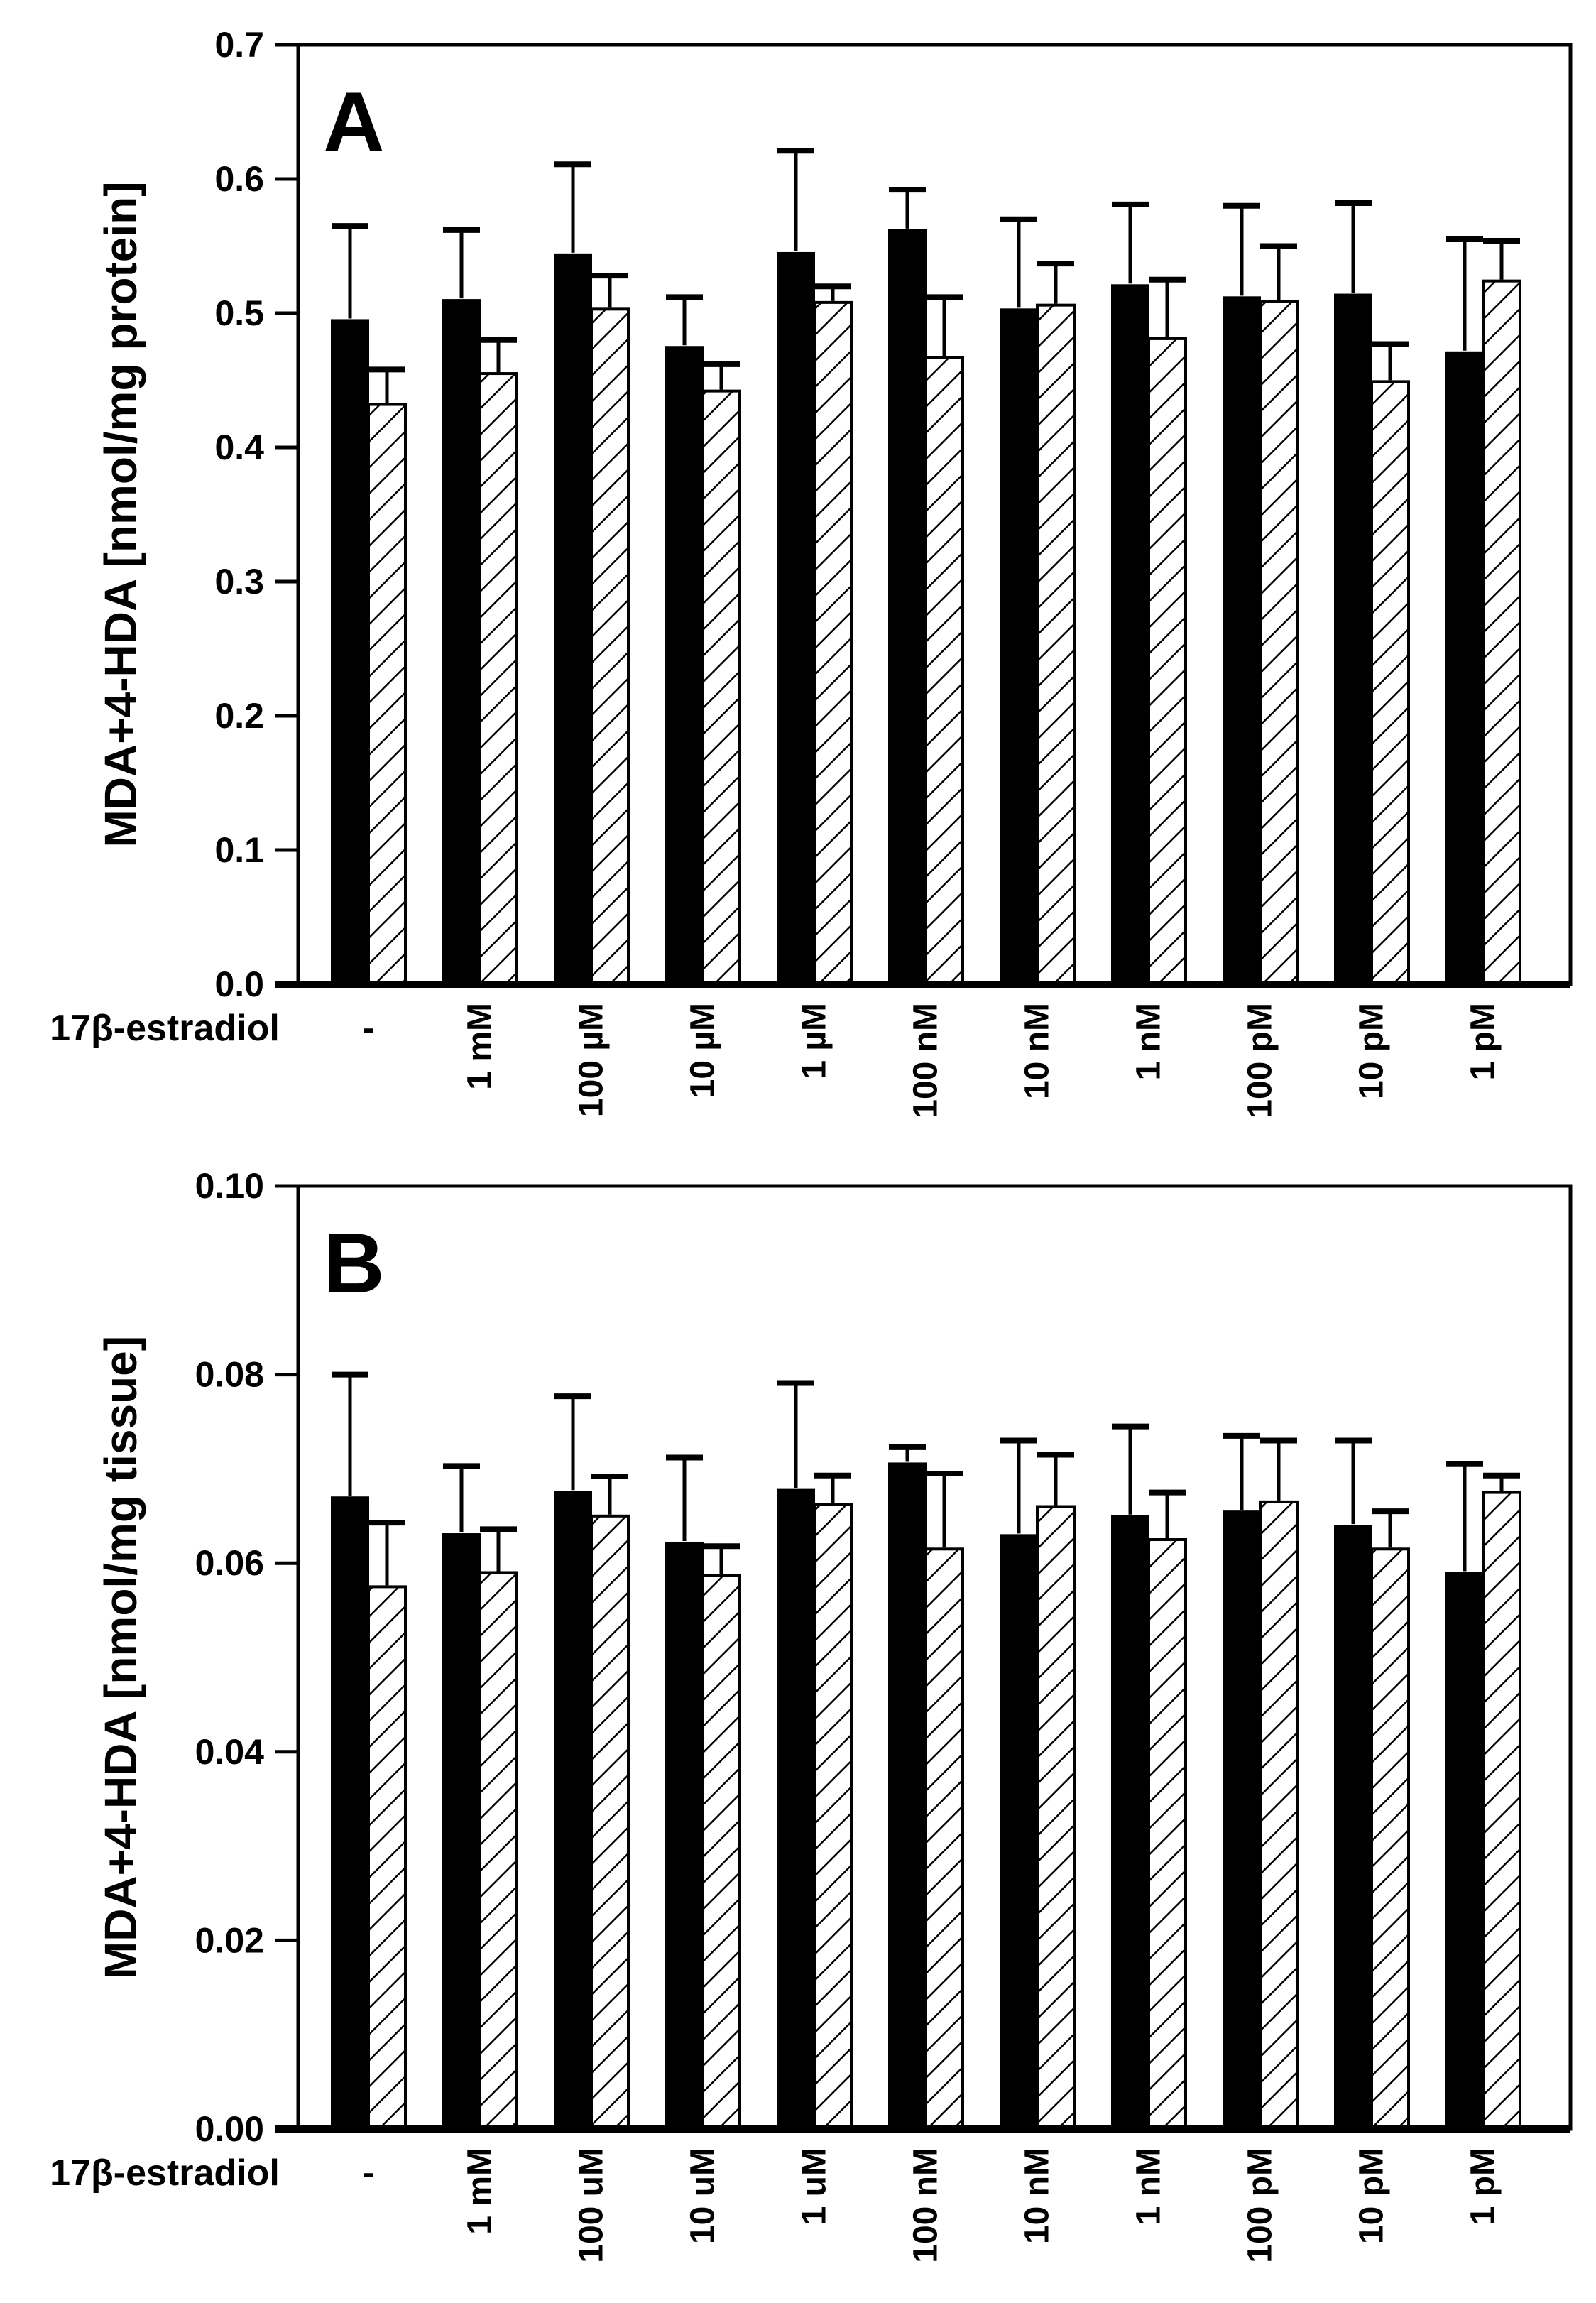 Image resolution: width=1596 pixels, height=2303 pixels. I want to click on x-tick-label: 100 uM, so click(592, 2205).